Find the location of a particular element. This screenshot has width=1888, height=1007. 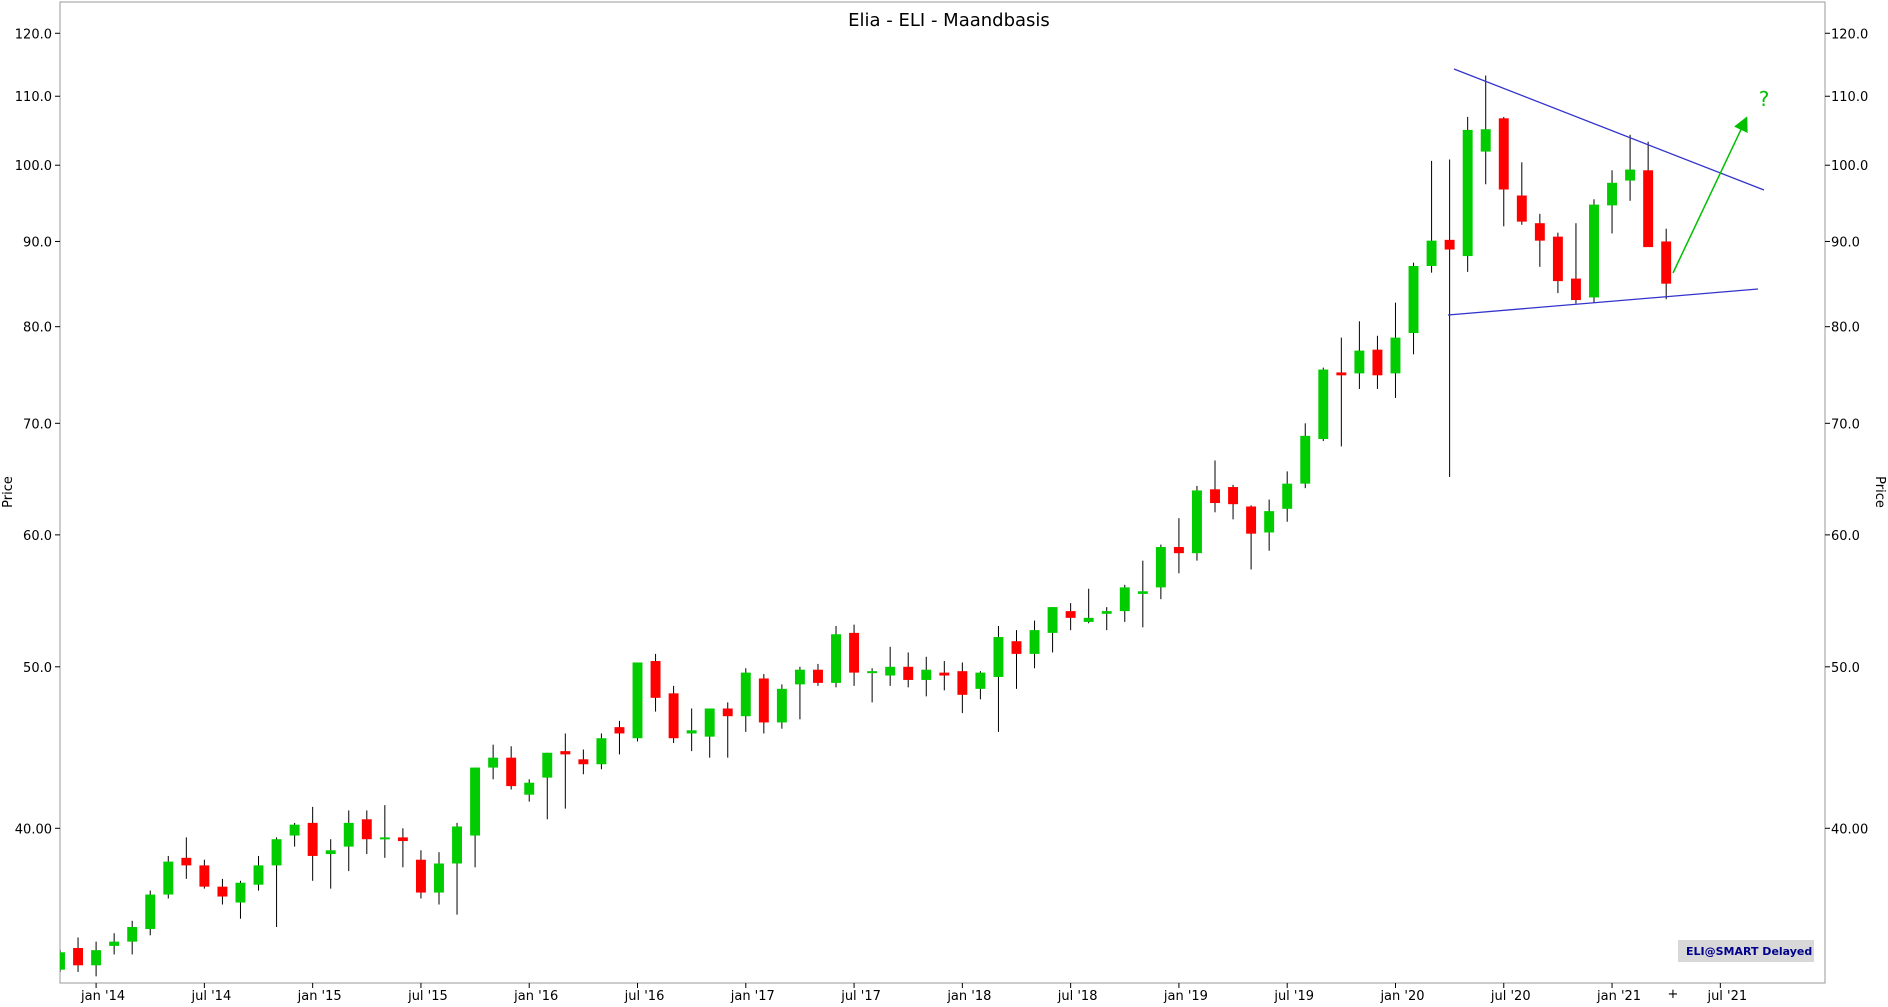

y-tick-label-left: 120.0 is located at coordinates (33, 34).